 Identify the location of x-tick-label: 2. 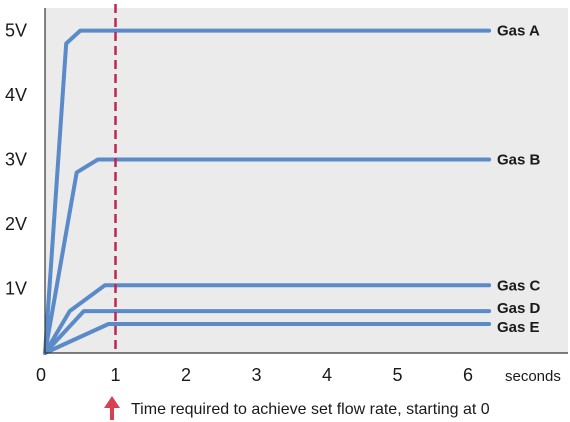
(186, 375).